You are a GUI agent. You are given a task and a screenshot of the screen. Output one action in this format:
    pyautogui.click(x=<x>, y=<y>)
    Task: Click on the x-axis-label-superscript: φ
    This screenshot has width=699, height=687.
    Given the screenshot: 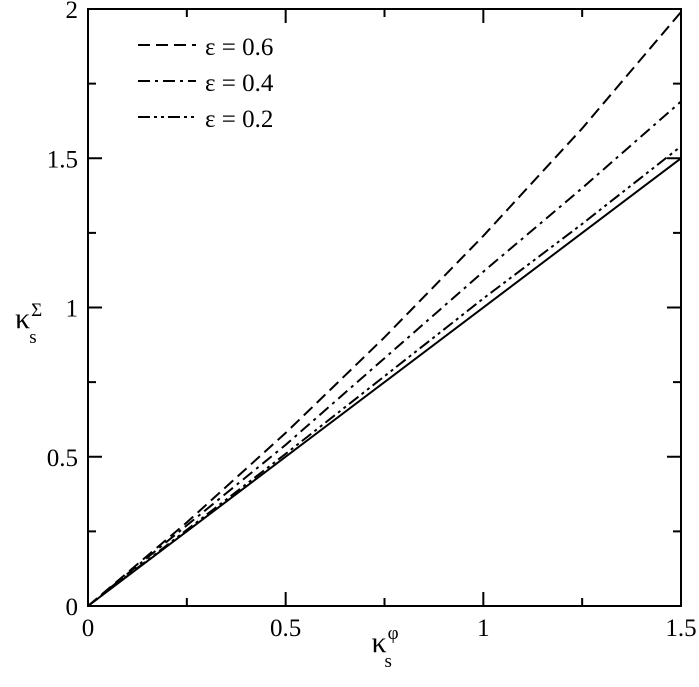 What is the action you would take?
    pyautogui.click(x=393, y=633)
    